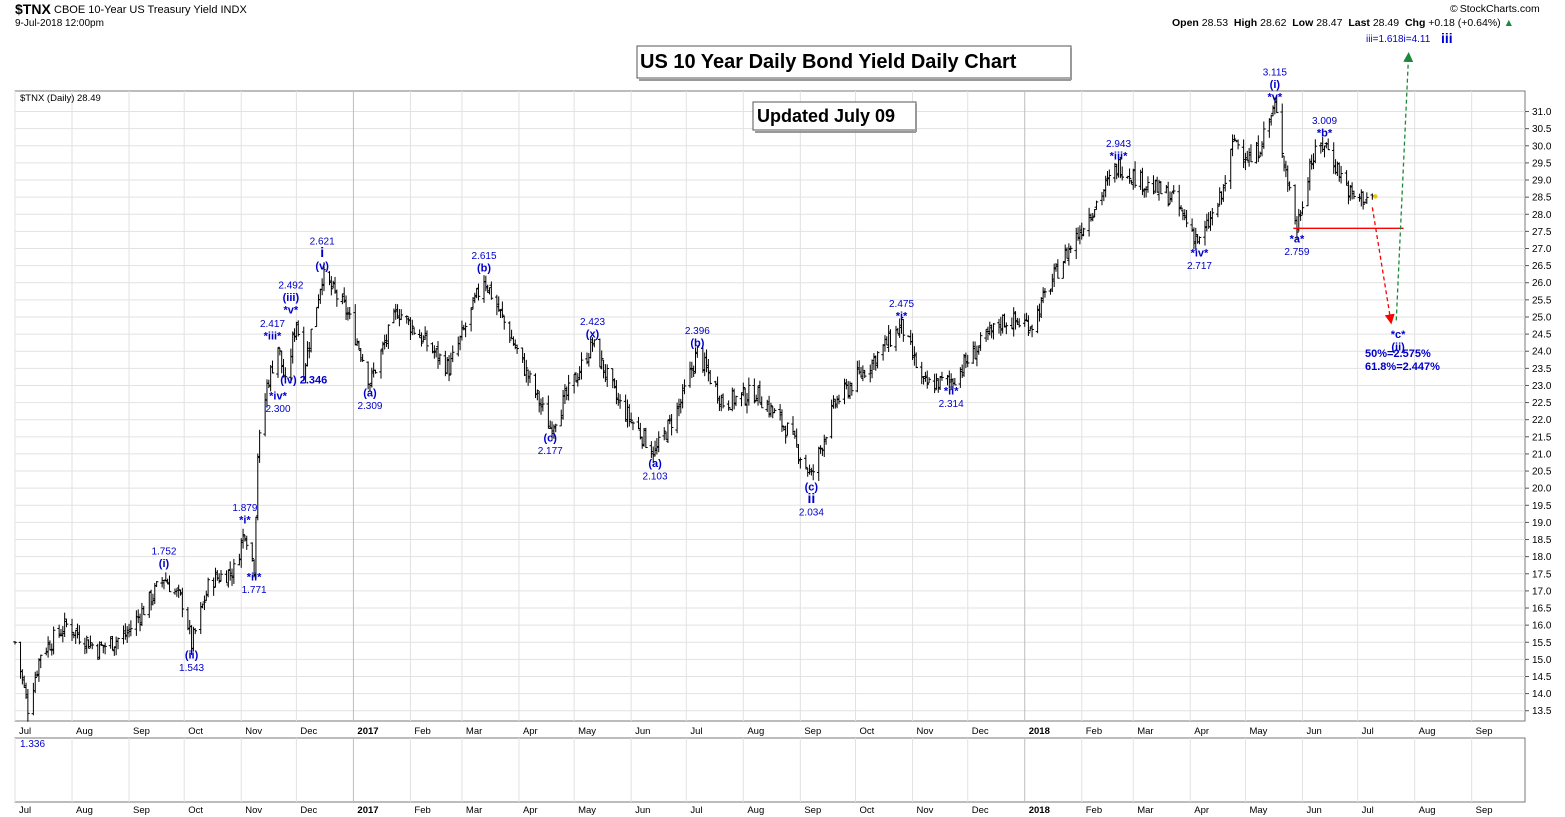 The width and height of the screenshot is (1565, 817). Describe the element at coordinates (253, 731) in the screenshot. I see `x-tick-label: Nov` at that location.